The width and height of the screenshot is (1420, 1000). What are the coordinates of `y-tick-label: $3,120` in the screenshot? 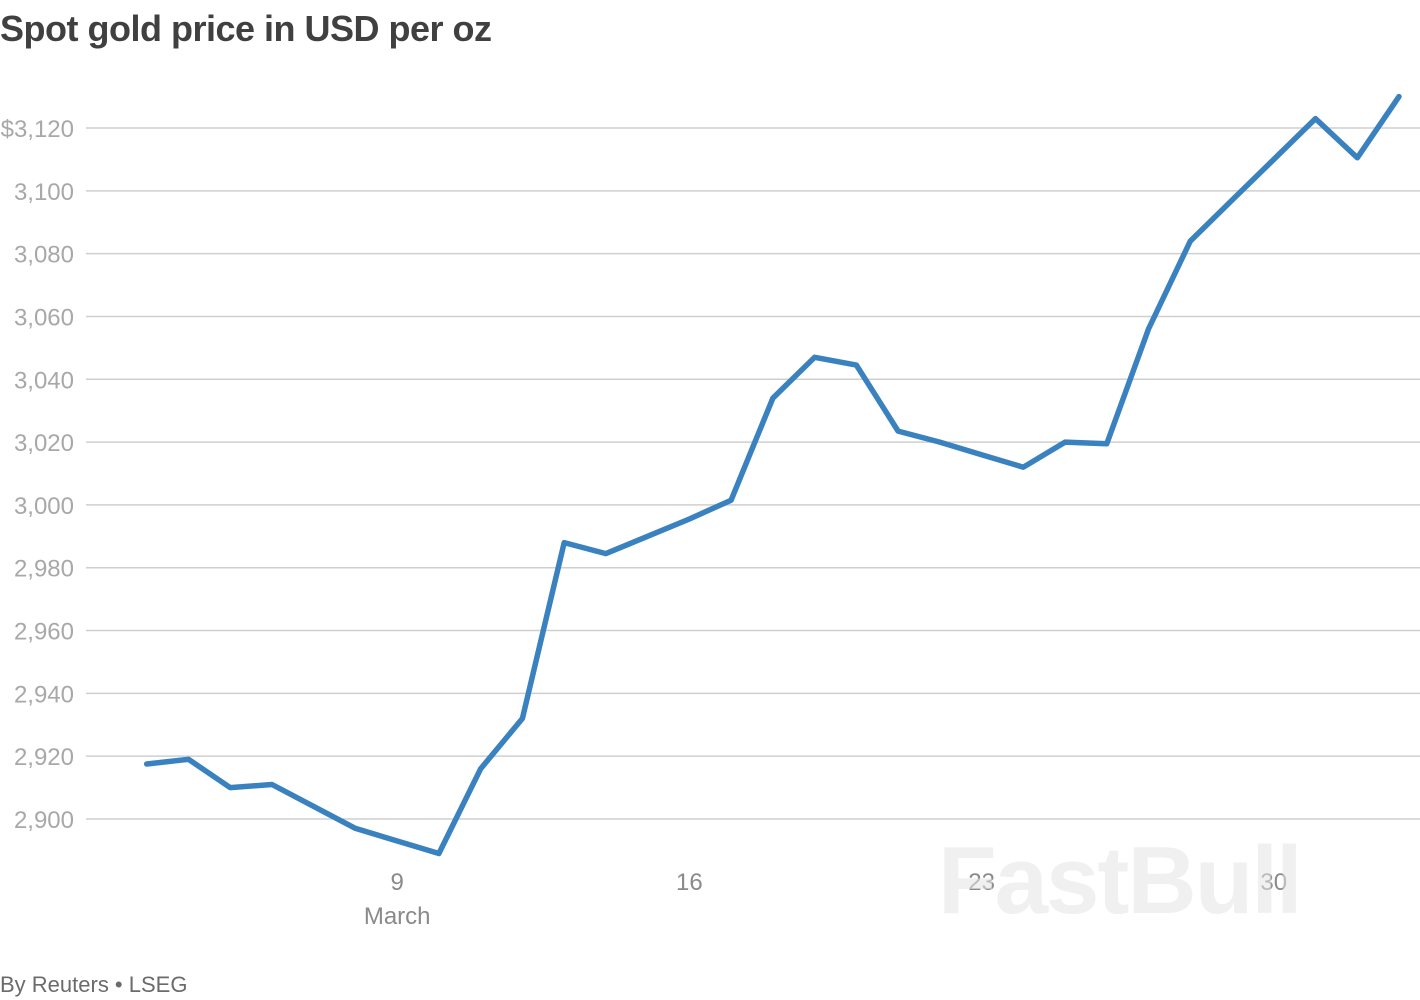 It's located at (37, 129).